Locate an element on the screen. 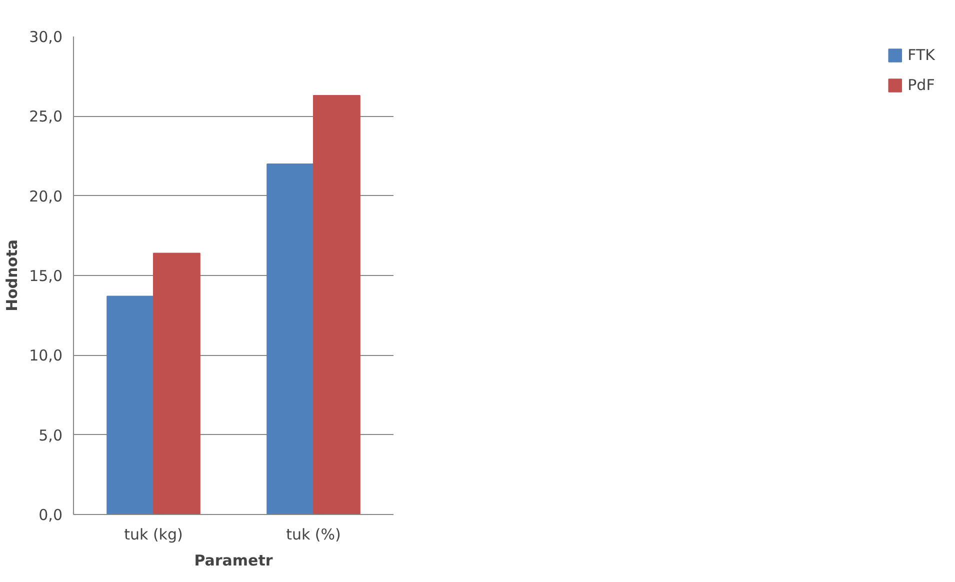 This screenshot has height=582, width=955. y-tick-label: 20,0 is located at coordinates (46, 196).